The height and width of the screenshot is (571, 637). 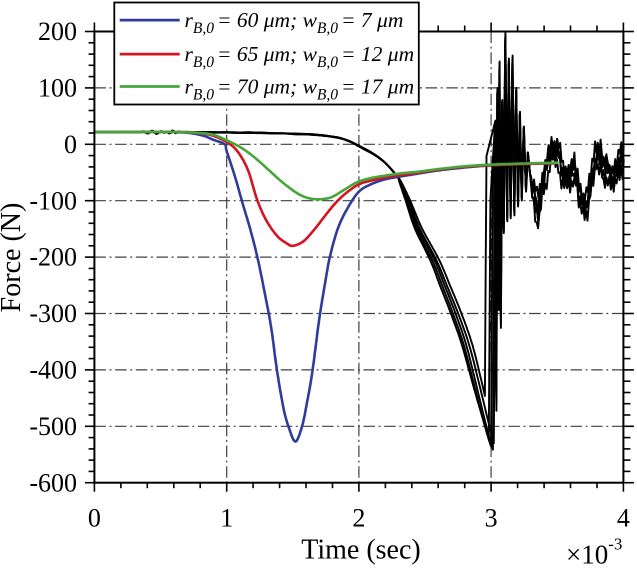 I want to click on svg-text: Time (sec), so click(x=361, y=550).